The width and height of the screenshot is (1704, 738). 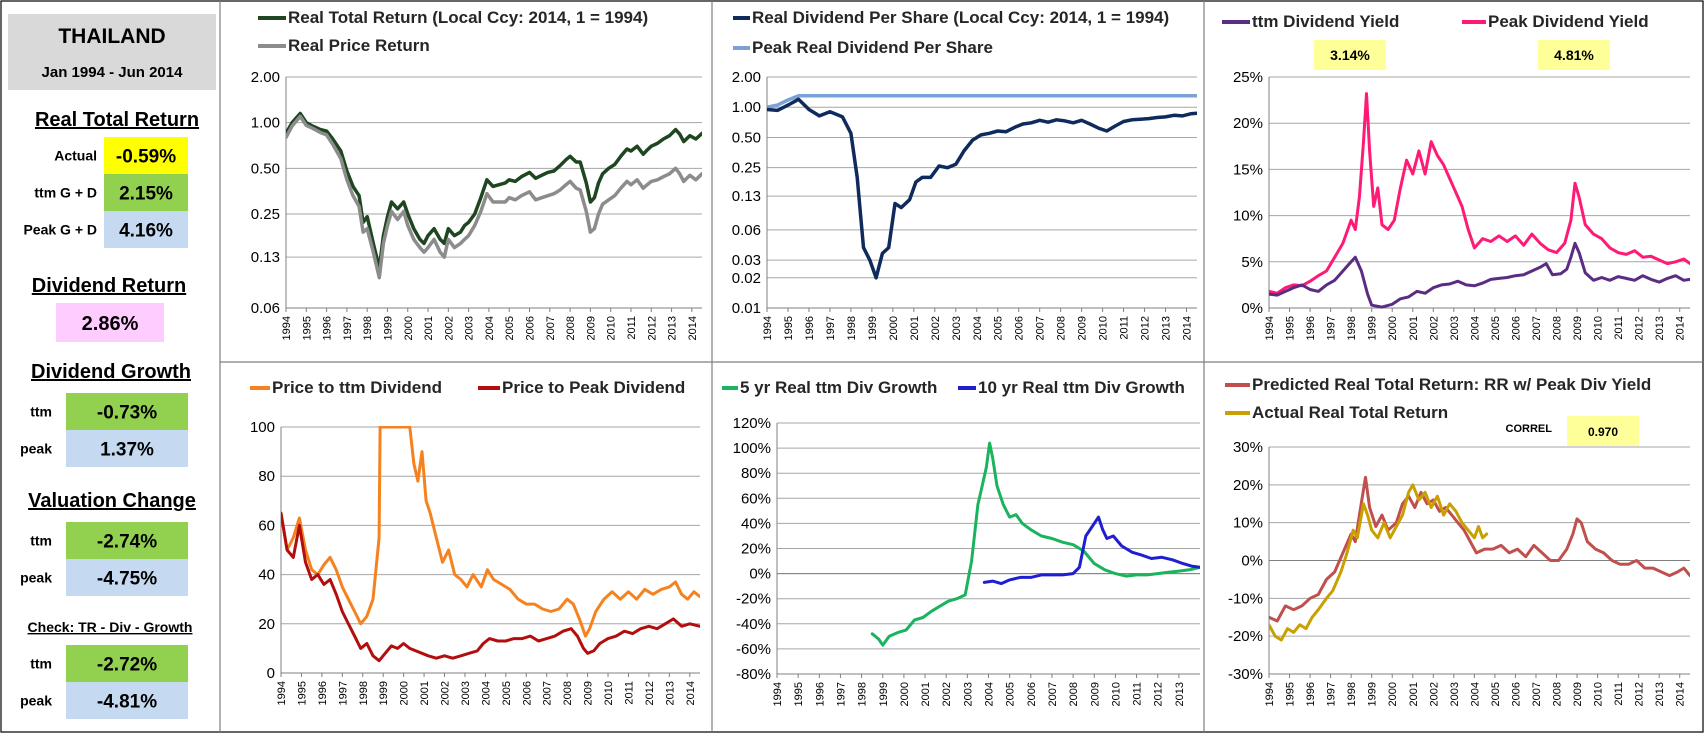 What do you see at coordinates (1248, 523) in the screenshot?
I see `y-tick-label: 10%` at bounding box center [1248, 523].